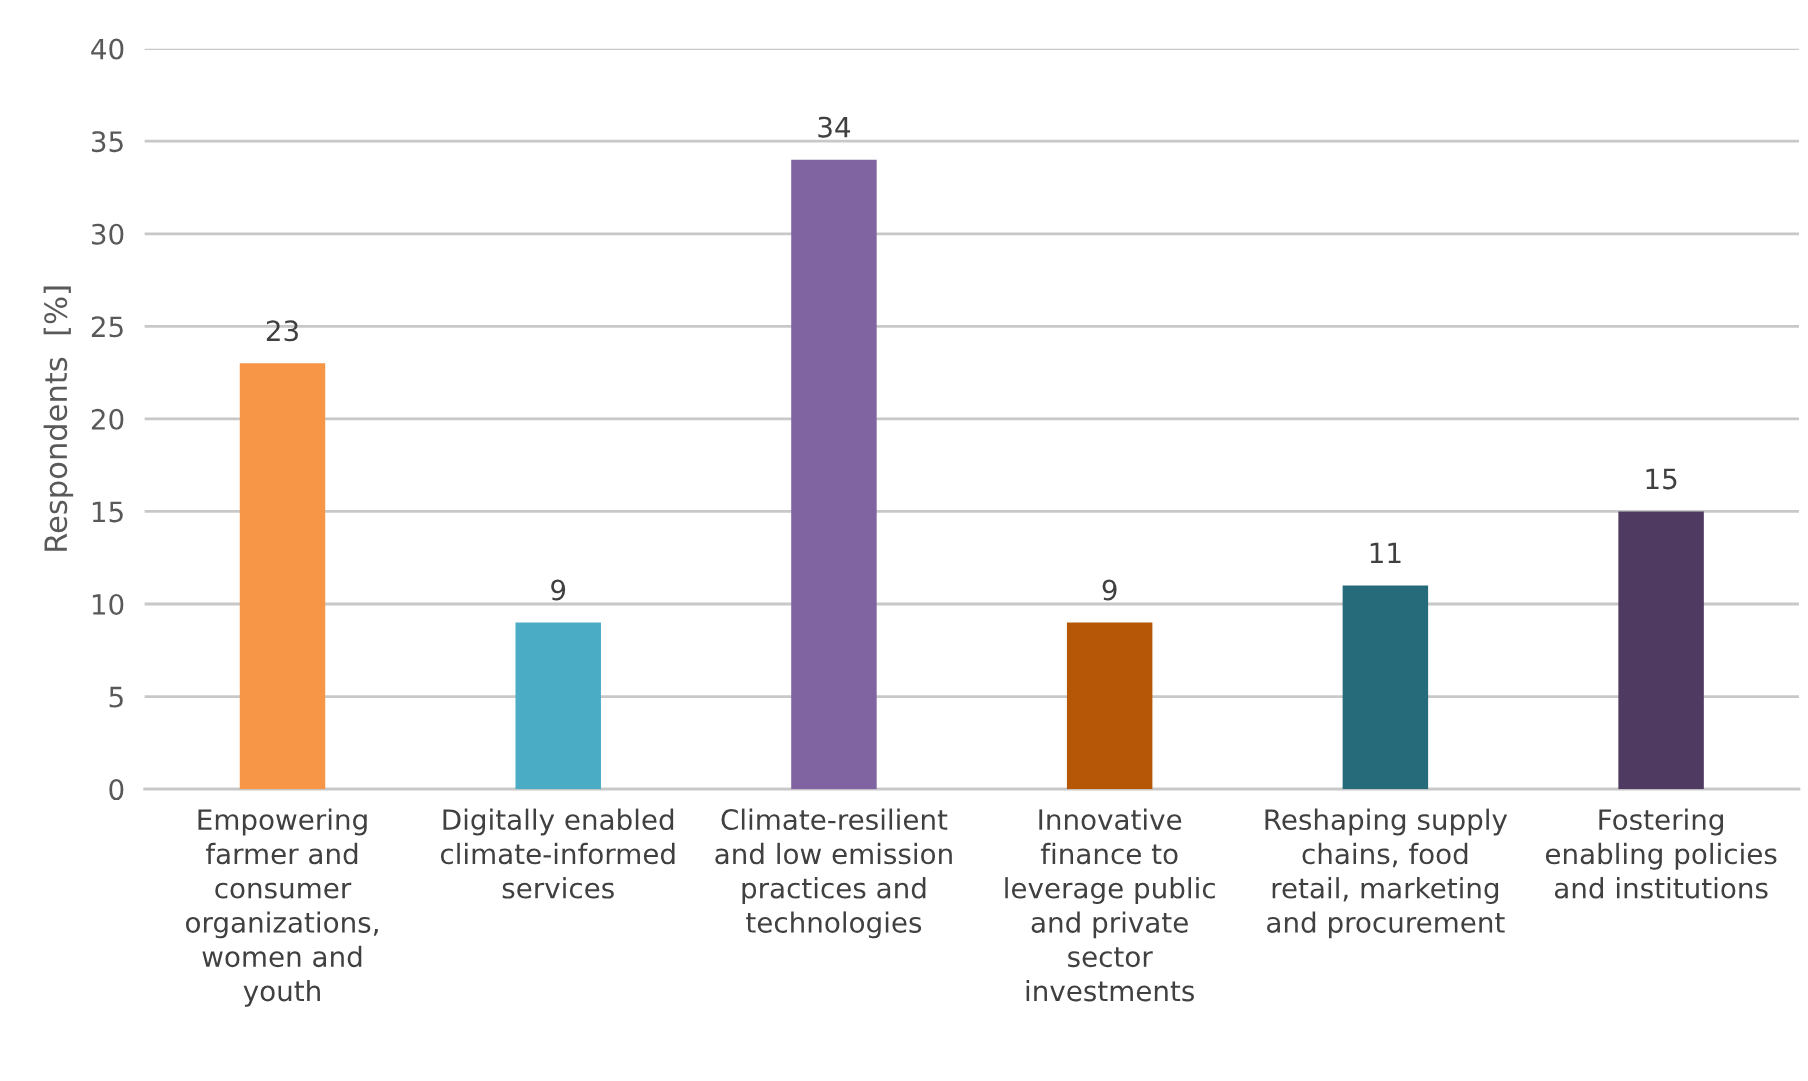  What do you see at coordinates (833, 873) in the screenshot?
I see `x-tick-label: Climate-resilient and low emission practices and technologies` at bounding box center [833, 873].